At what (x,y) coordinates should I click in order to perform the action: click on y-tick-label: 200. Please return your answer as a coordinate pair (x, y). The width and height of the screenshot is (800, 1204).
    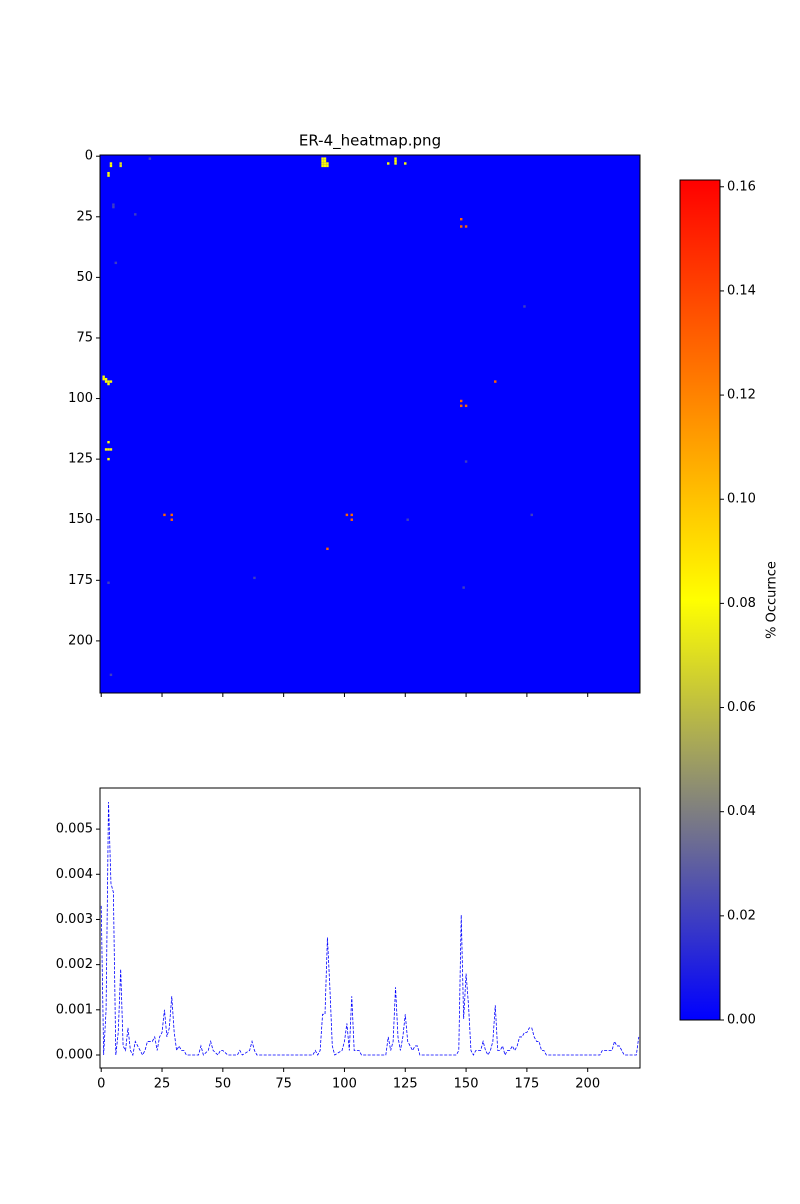
    Looking at the image, I should click on (80, 640).